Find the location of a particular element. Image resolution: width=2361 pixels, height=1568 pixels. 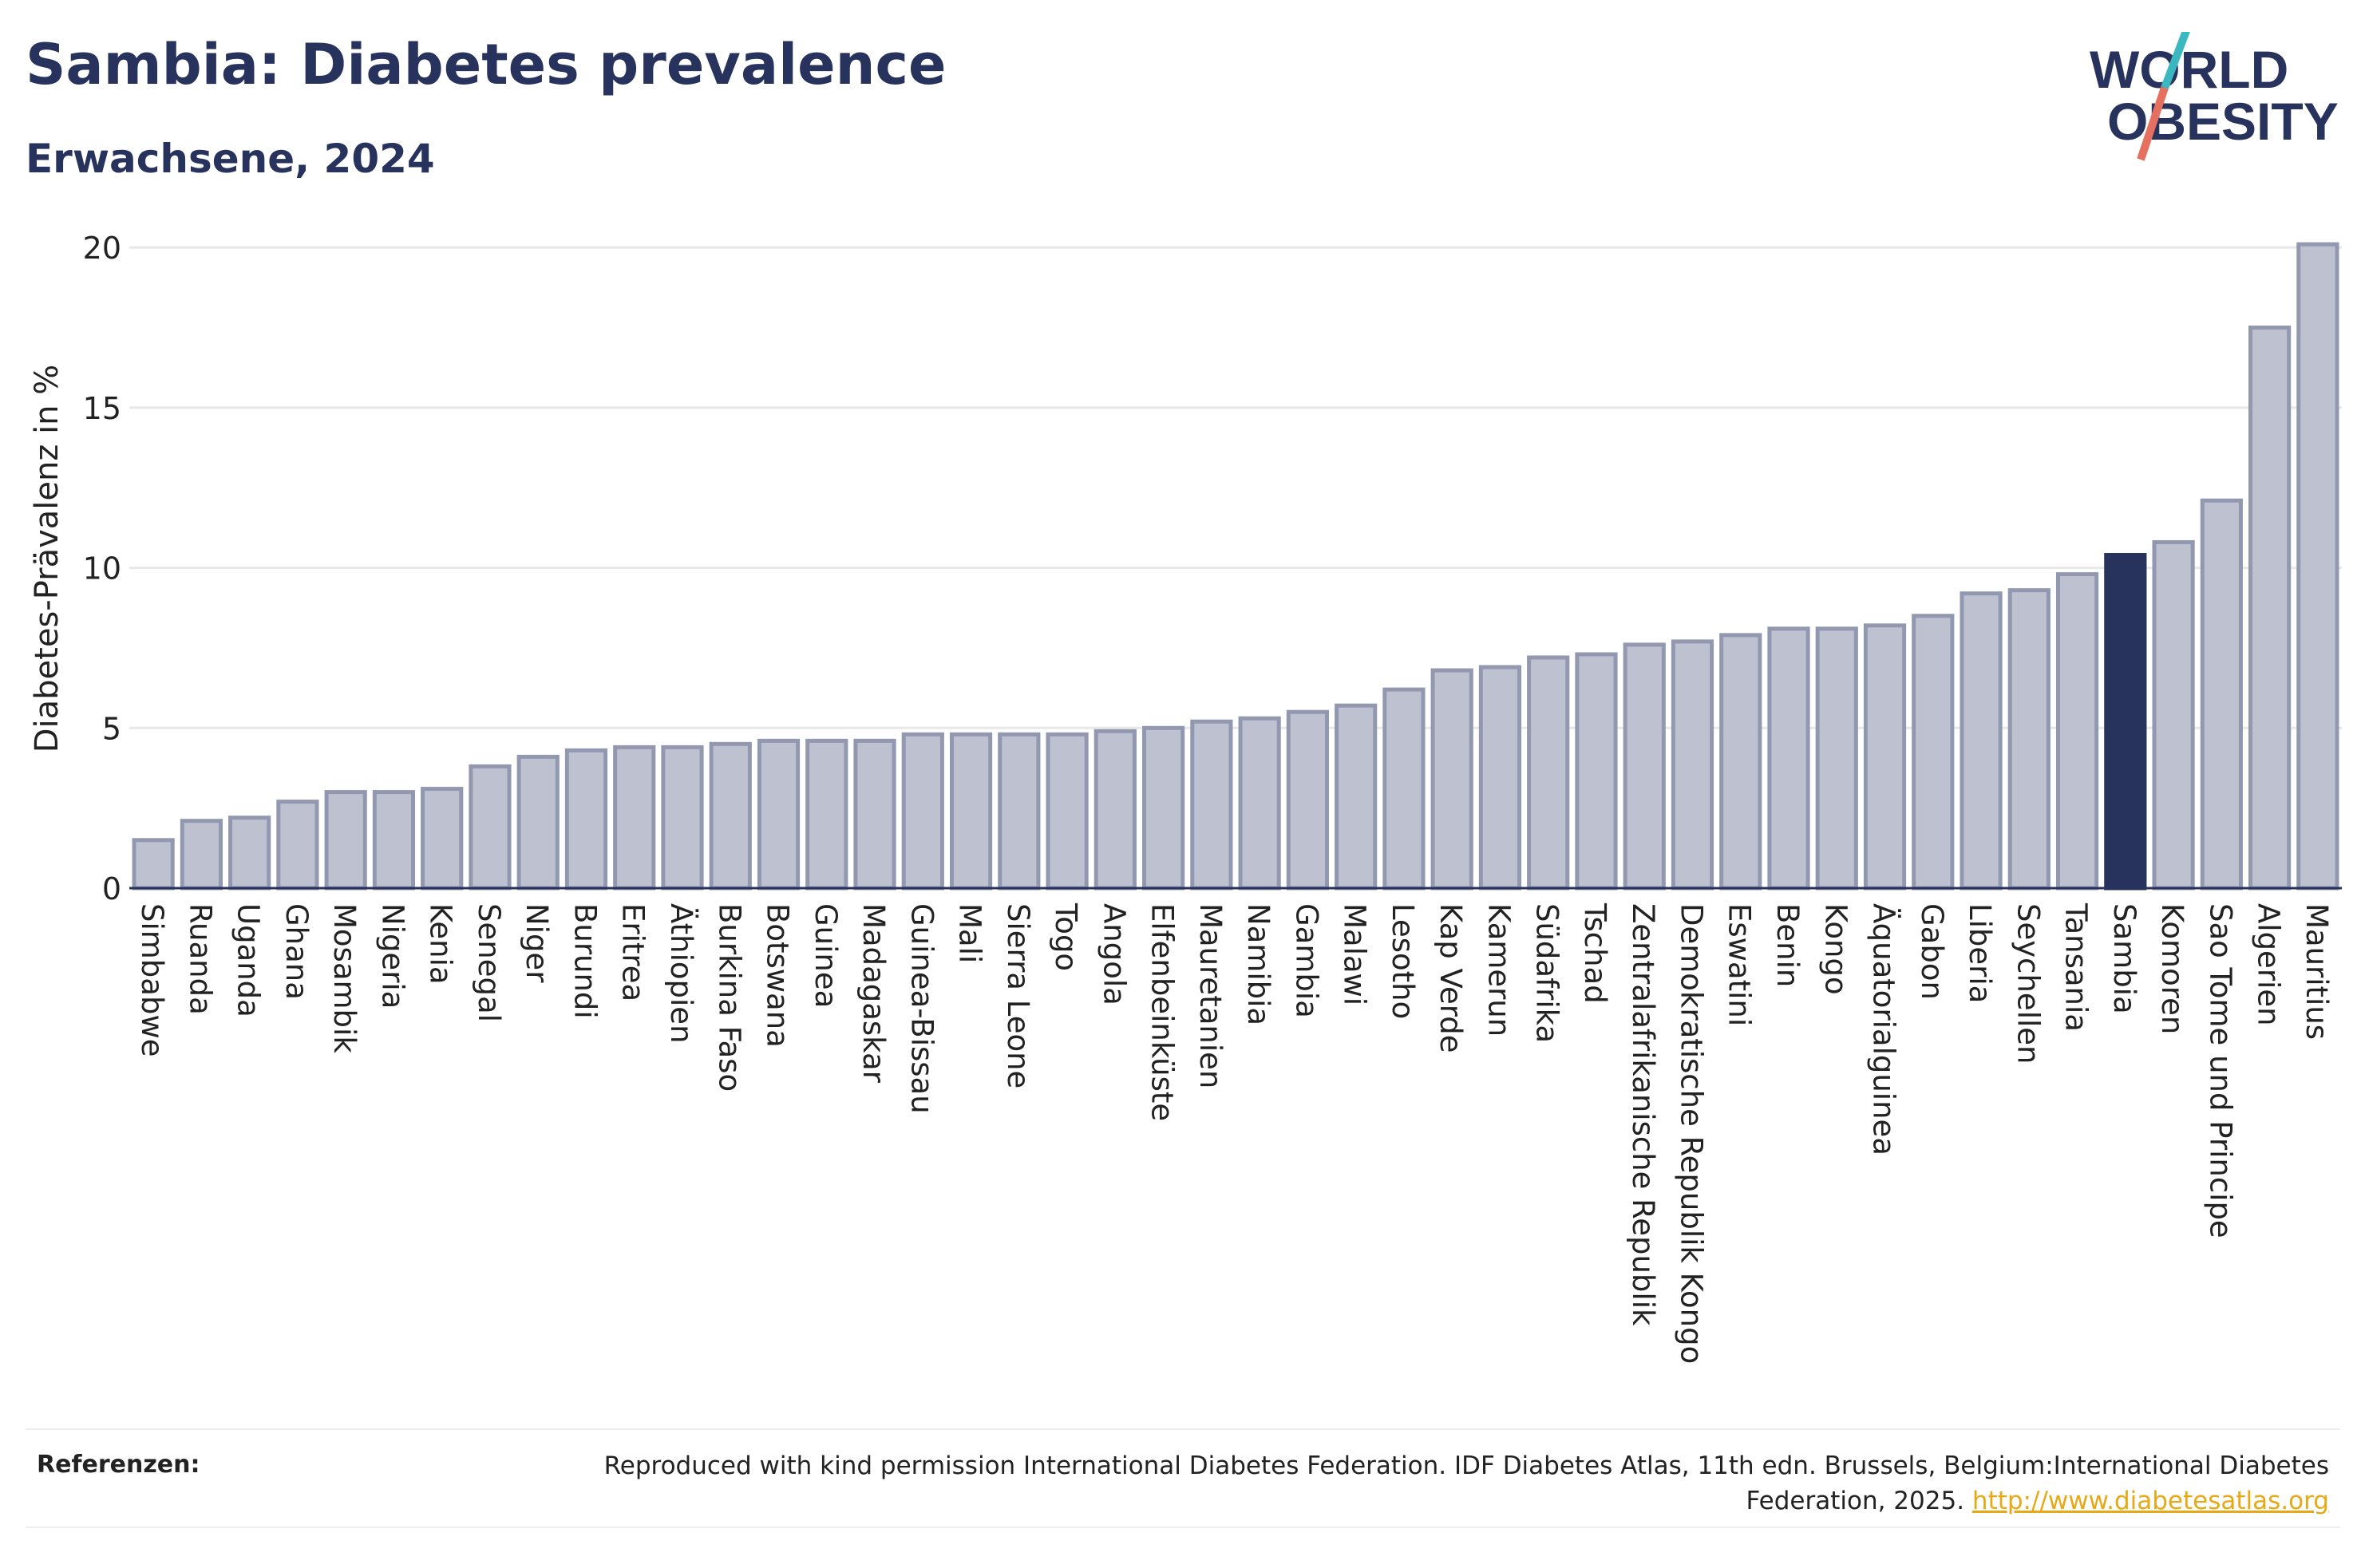

bar-eswatini is located at coordinates (1740, 762).